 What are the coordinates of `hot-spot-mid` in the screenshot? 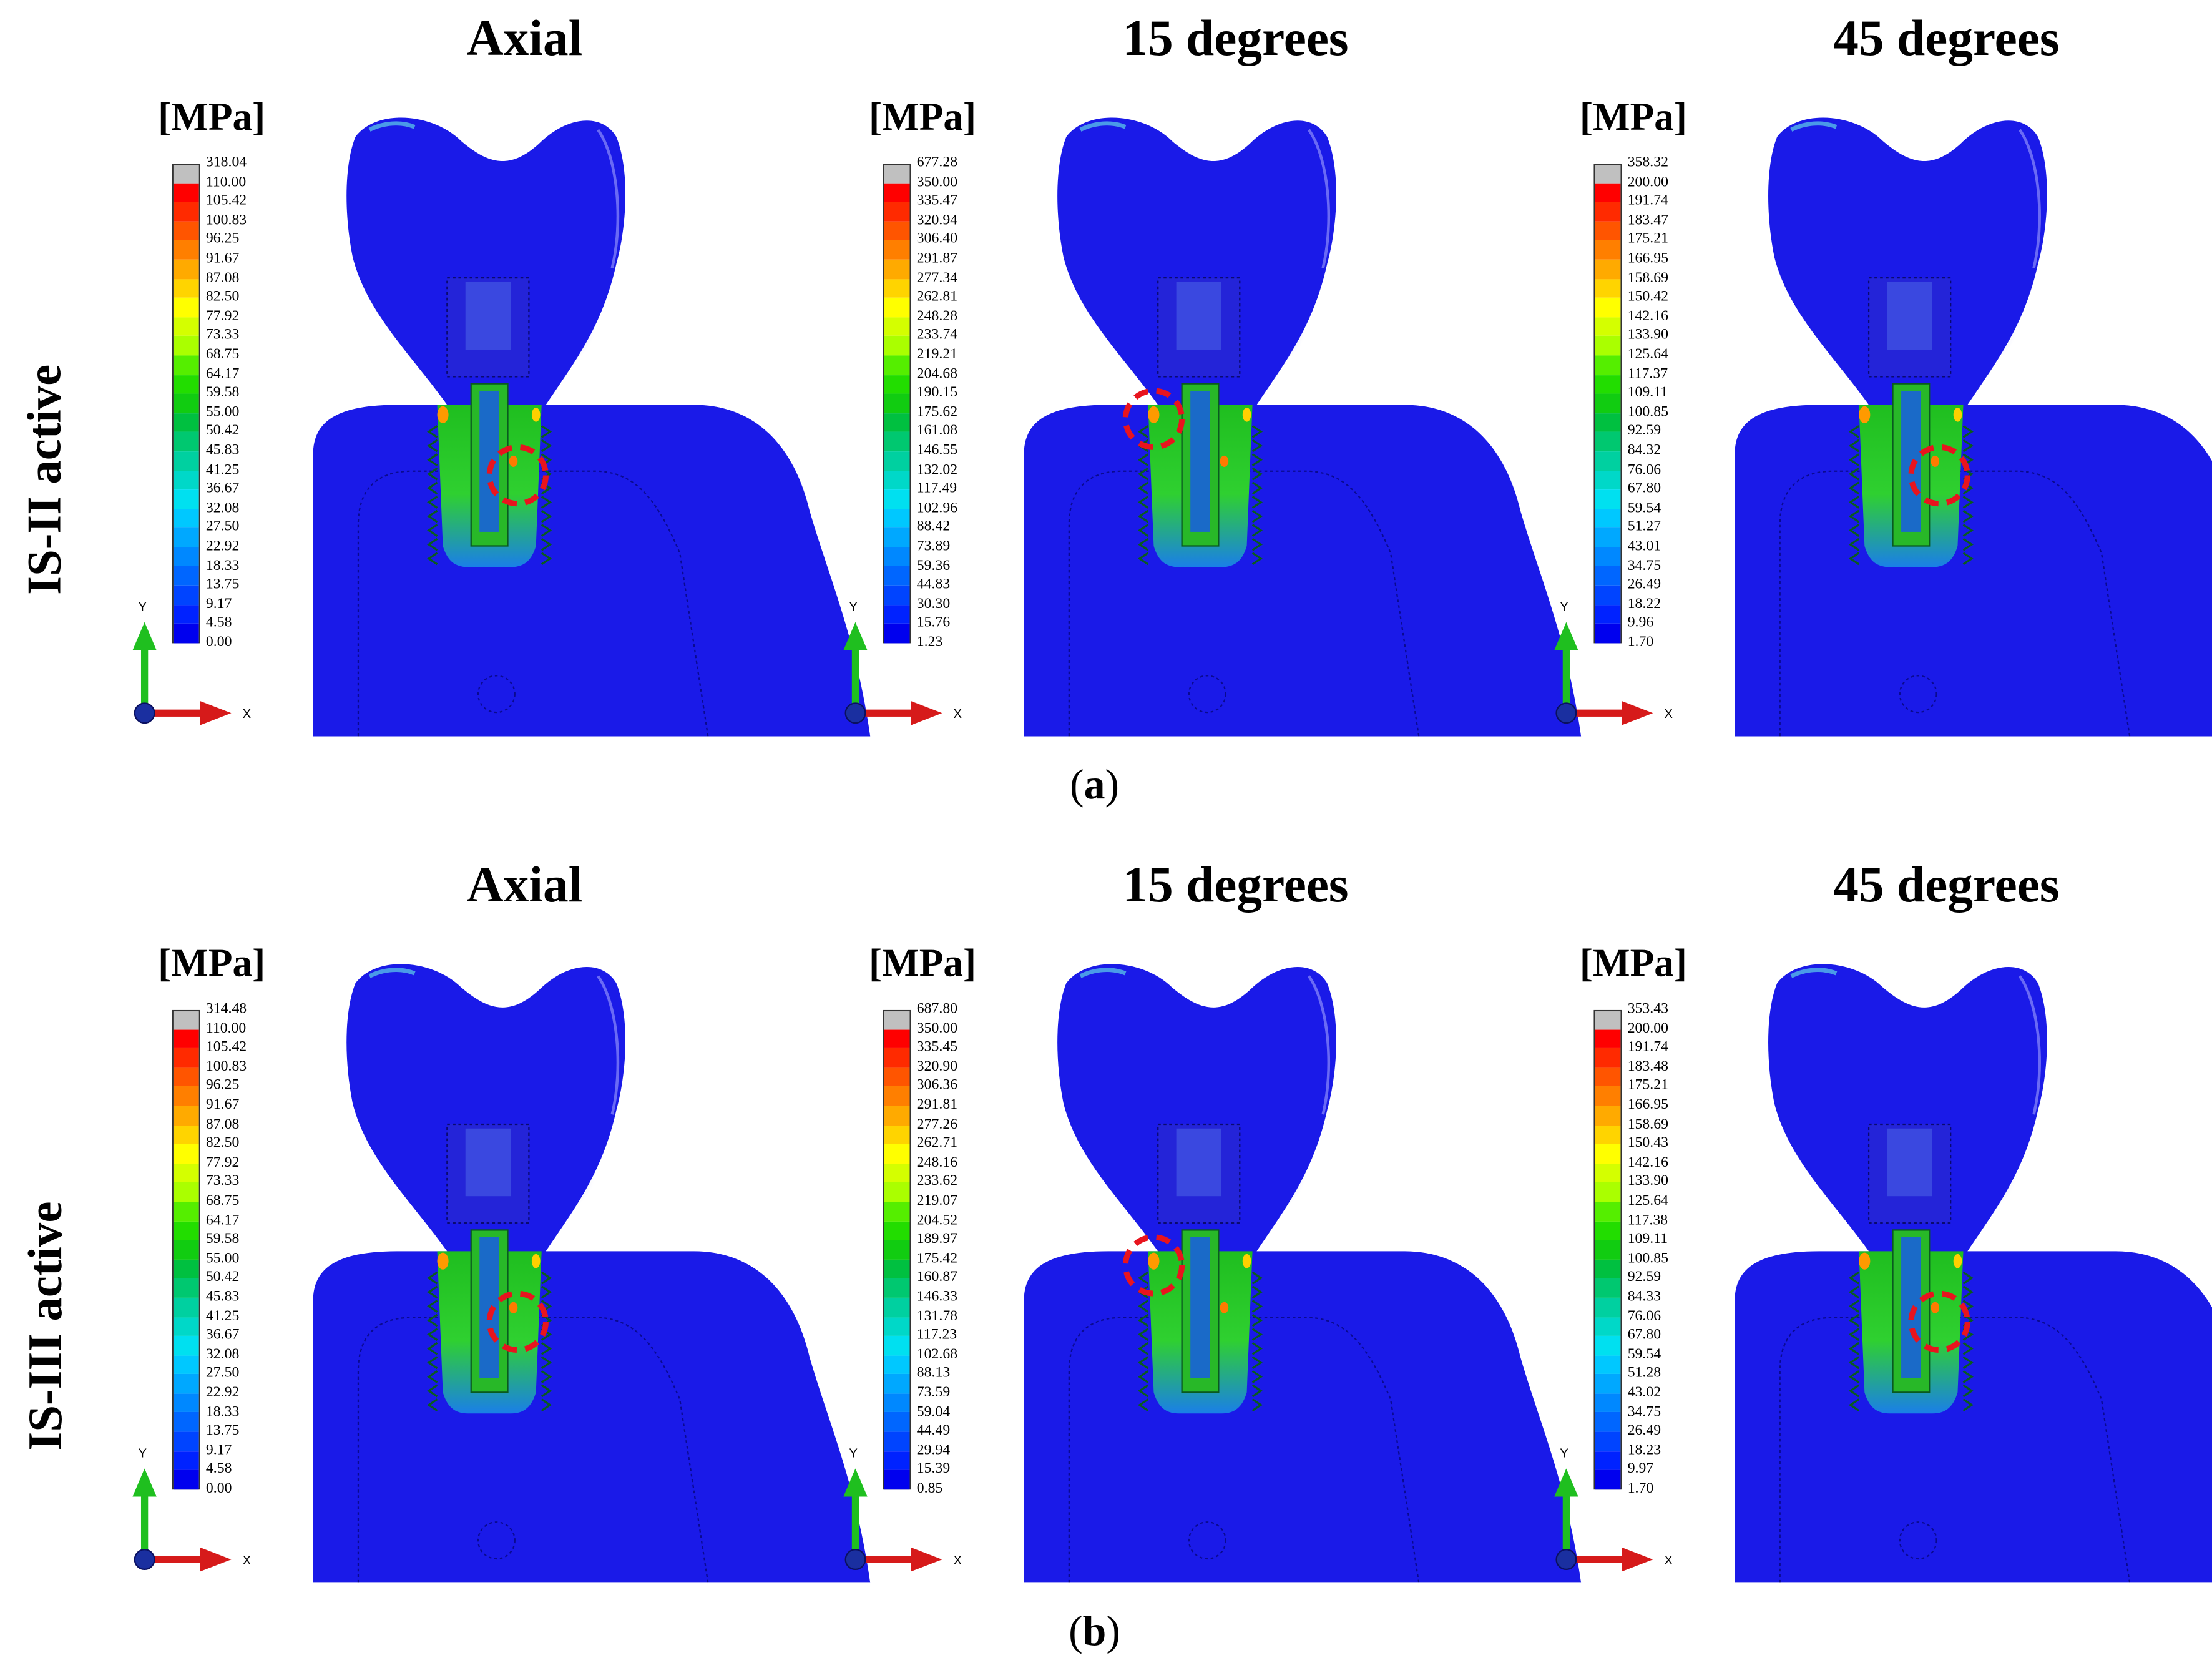 It's located at (1936, 461).